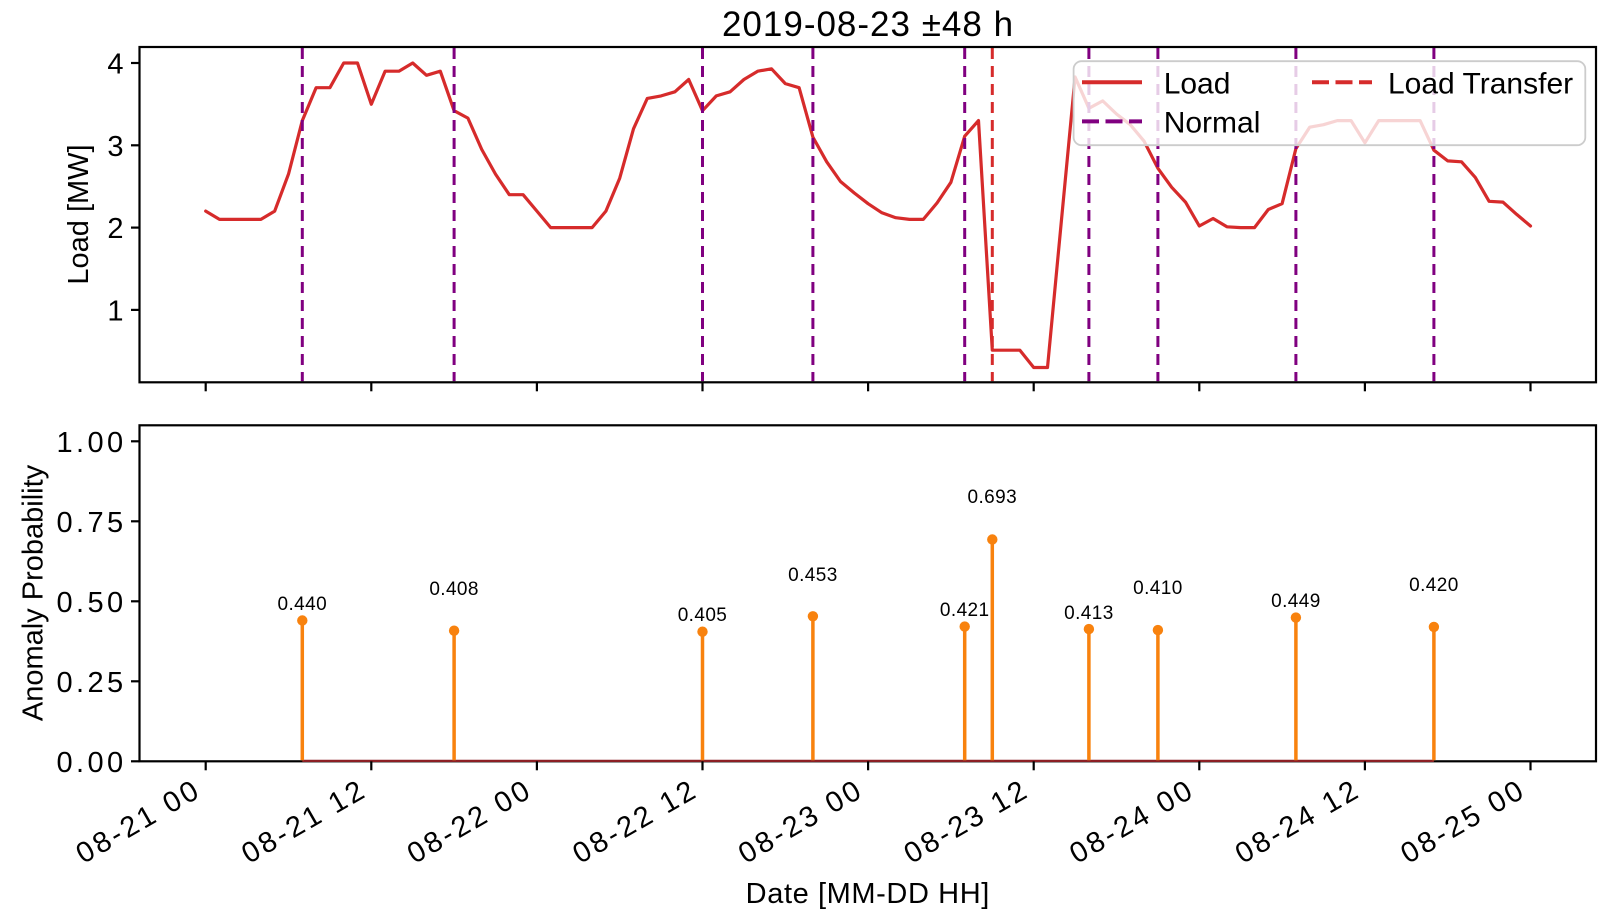  I want to click on svg-text: 0.00, so click(91, 763).